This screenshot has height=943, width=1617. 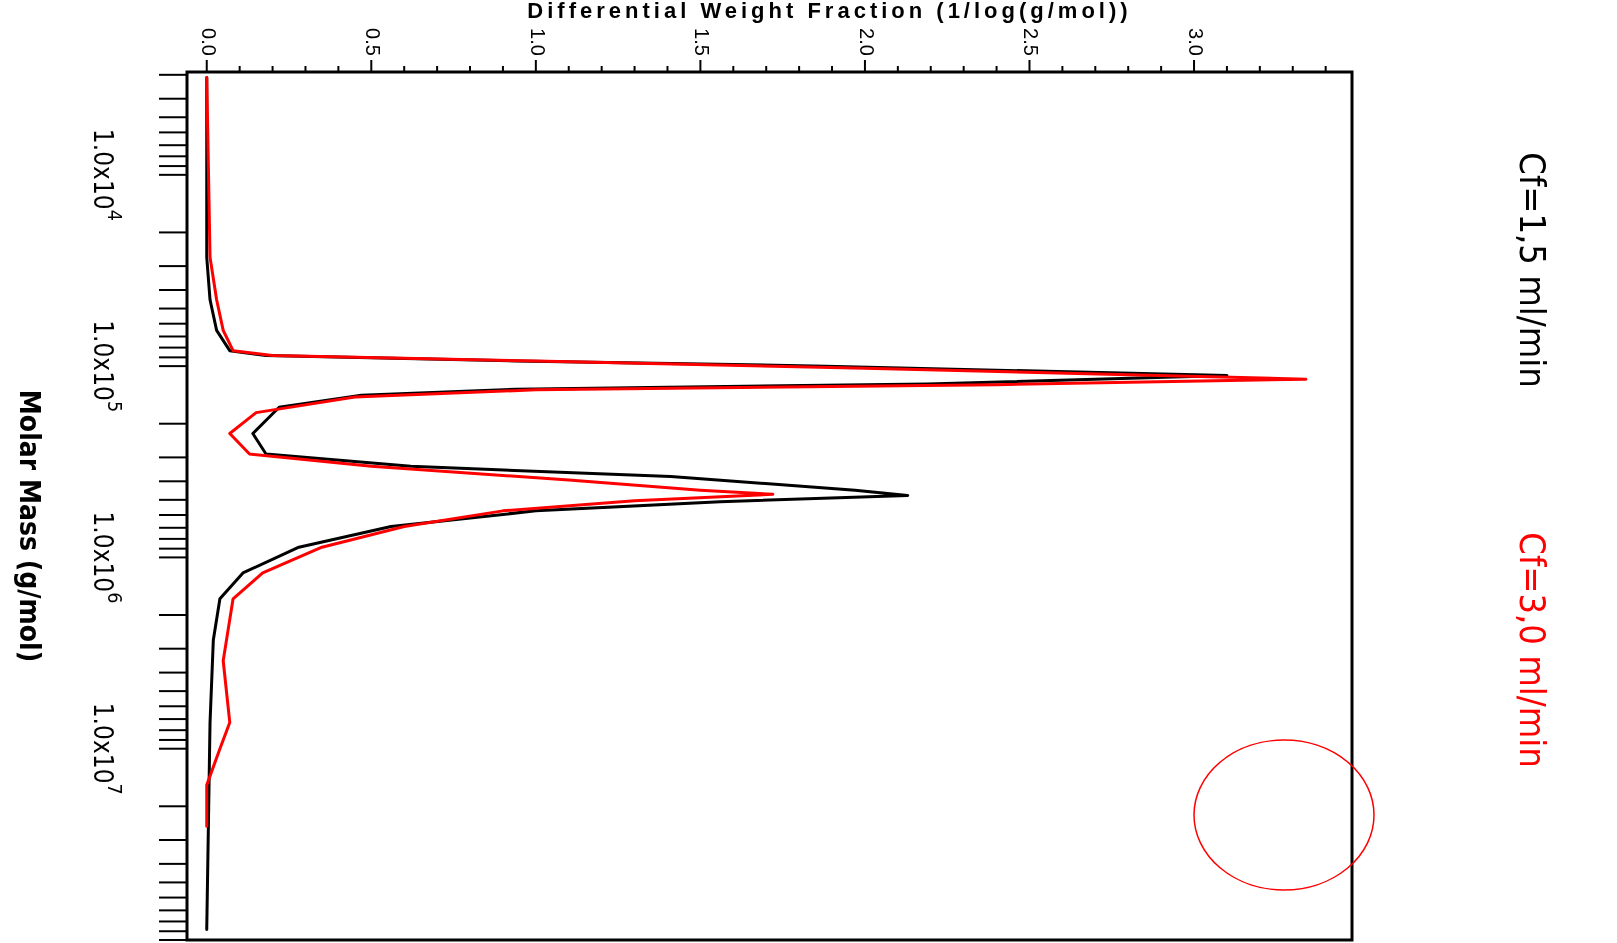 What do you see at coordinates (1532, 270) in the screenshot?
I see `text: Cf=1,5 ml/min` at bounding box center [1532, 270].